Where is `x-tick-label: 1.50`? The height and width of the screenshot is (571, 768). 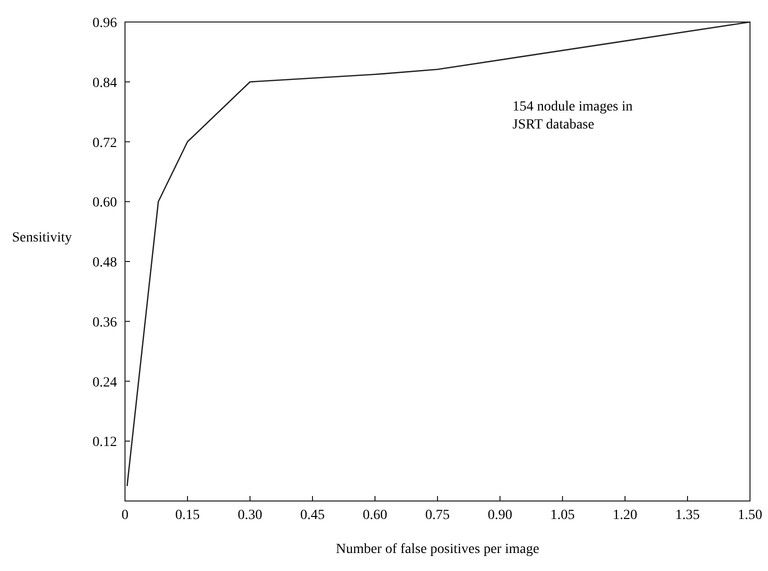 x-tick-label: 1.50 is located at coordinates (750, 515).